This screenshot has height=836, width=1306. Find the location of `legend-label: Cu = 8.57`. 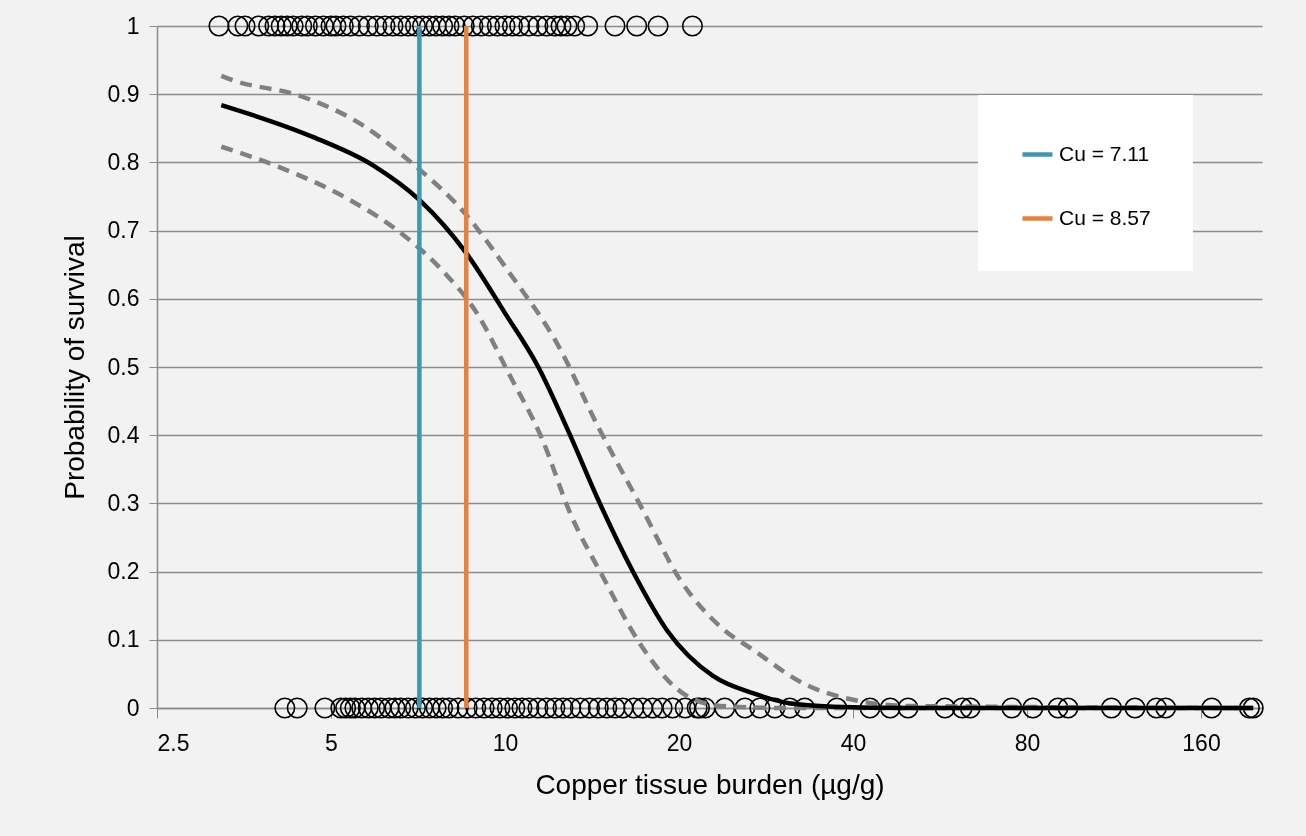

legend-label: Cu = 8.57 is located at coordinates (1105, 217).